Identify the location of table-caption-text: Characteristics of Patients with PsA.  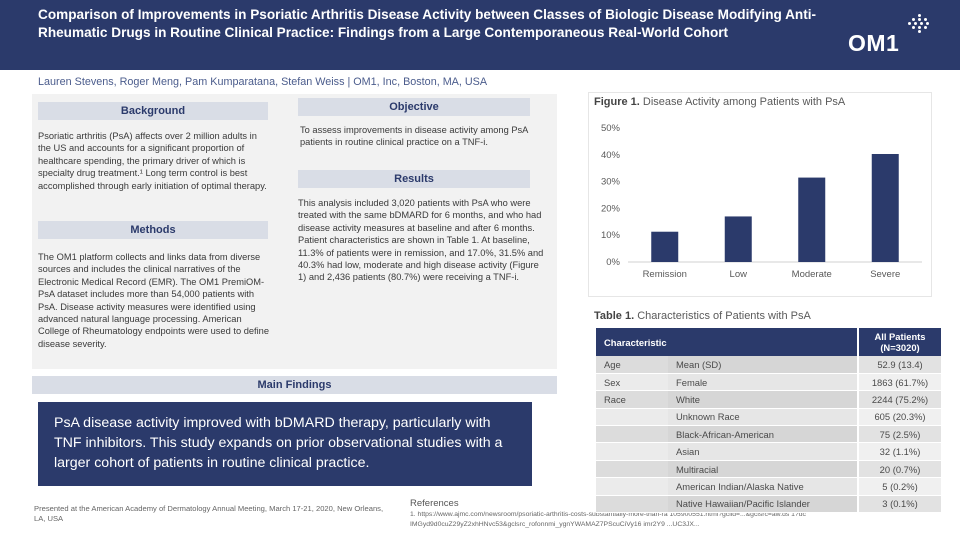
(722, 316).